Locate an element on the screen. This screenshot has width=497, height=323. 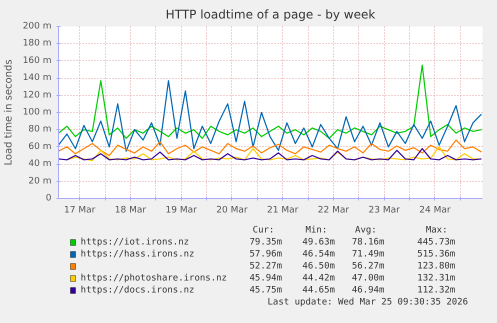
legend-label: https://iot.irons.nz is located at coordinates (135, 243).